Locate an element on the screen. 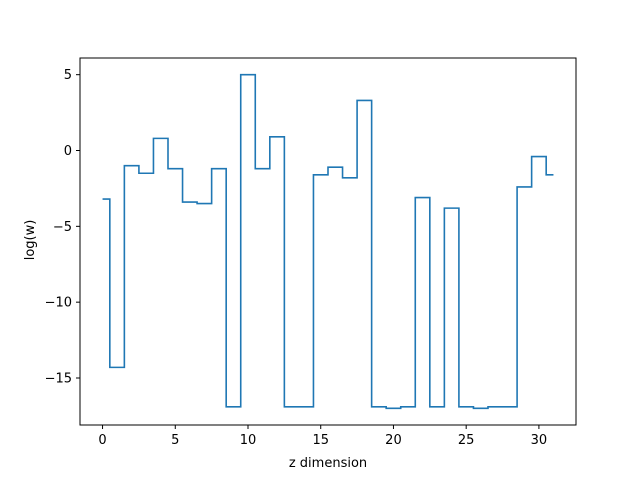 This screenshot has height=480, width=640. x-tick-label: 15 is located at coordinates (320, 440).